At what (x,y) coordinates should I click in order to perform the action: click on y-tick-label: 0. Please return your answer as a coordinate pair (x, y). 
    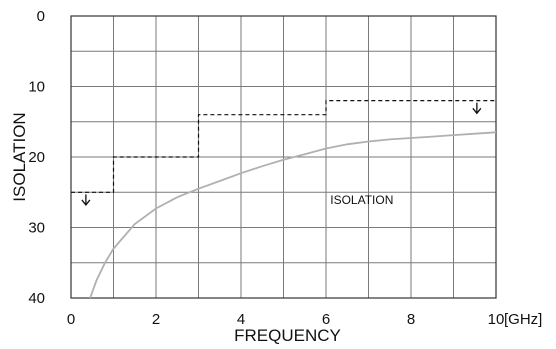
    Looking at the image, I should click on (41, 16).